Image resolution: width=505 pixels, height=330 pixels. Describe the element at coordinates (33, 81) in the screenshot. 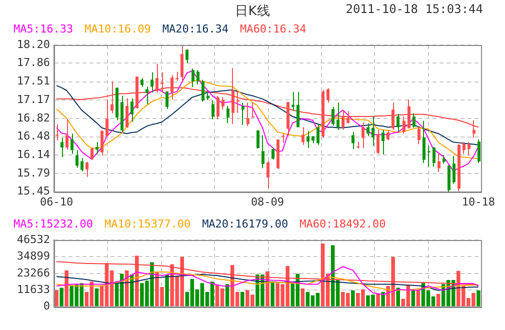

I see `y-tick-label: 17.51` at that location.